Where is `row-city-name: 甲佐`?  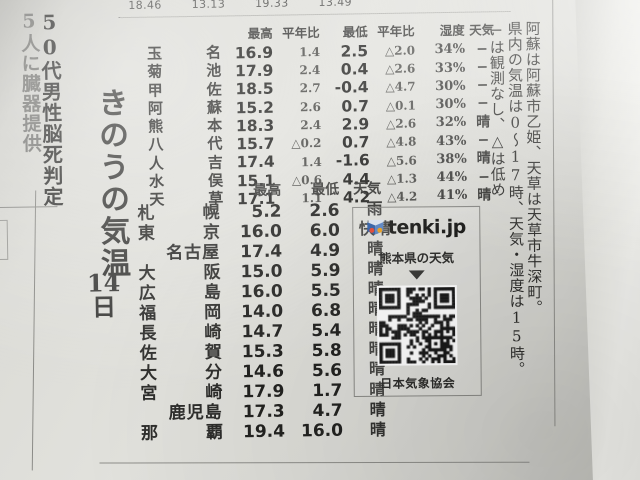 row-city-name: 甲佐 is located at coordinates (184, 90).